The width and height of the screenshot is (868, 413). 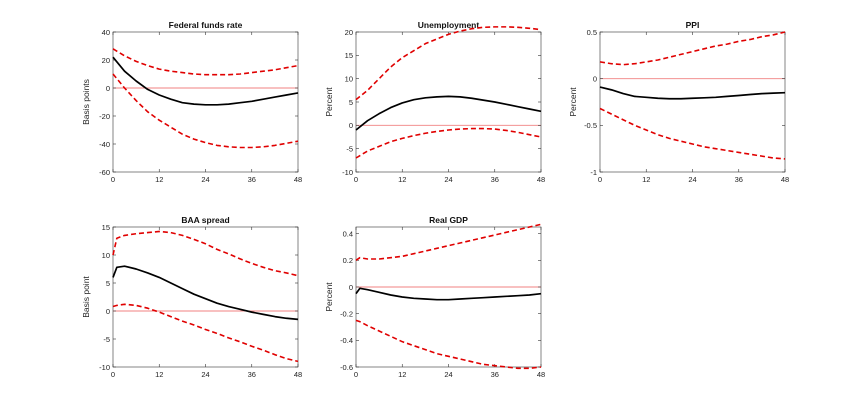 What do you see at coordinates (593, 172) in the screenshot?
I see `y-tick-label: -1` at bounding box center [593, 172].